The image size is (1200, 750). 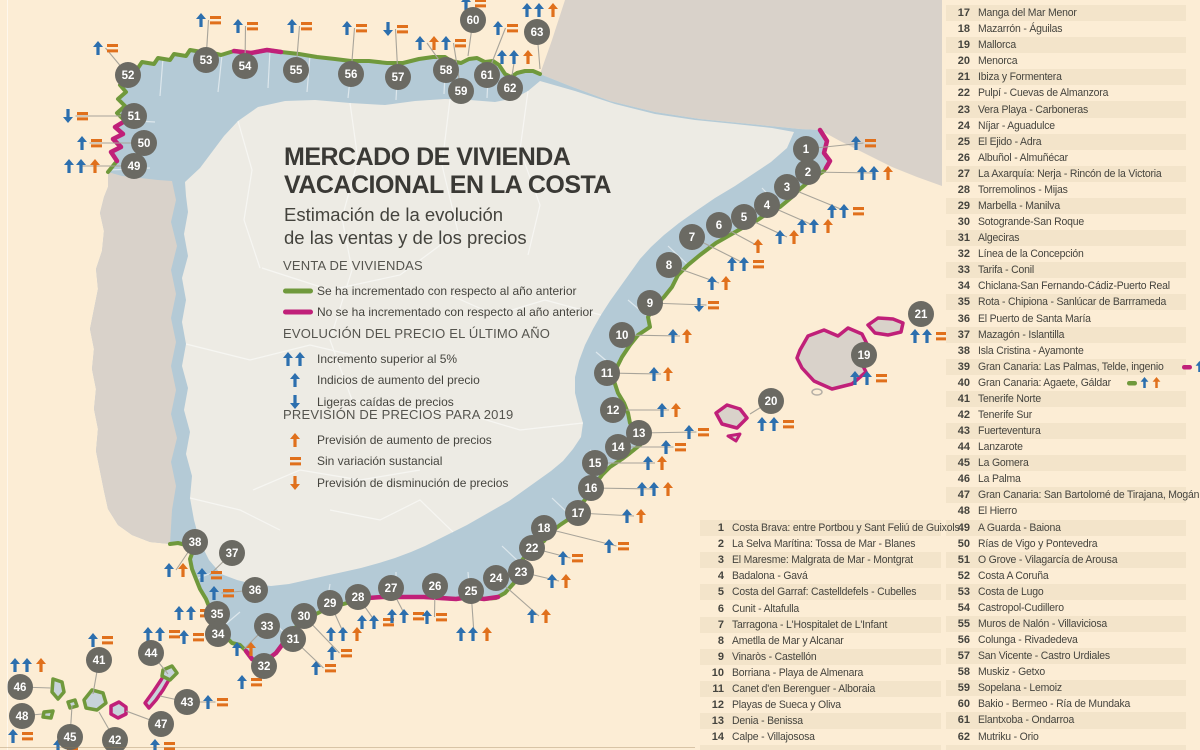 What do you see at coordinates (613, 410) in the screenshot?
I see `map-marker-12: 12` at bounding box center [613, 410].